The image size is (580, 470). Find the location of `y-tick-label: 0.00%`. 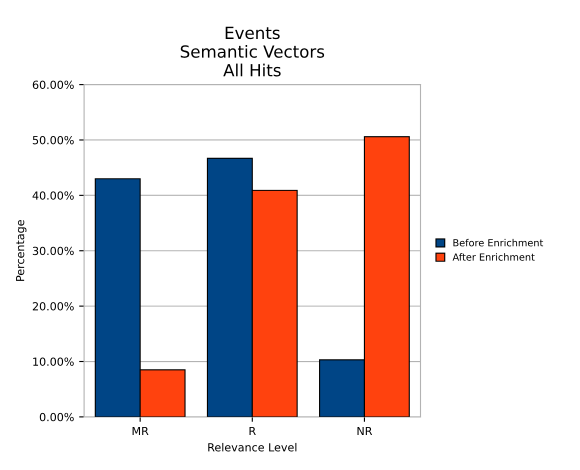

y-tick-label: 0.00% is located at coordinates (57, 417).